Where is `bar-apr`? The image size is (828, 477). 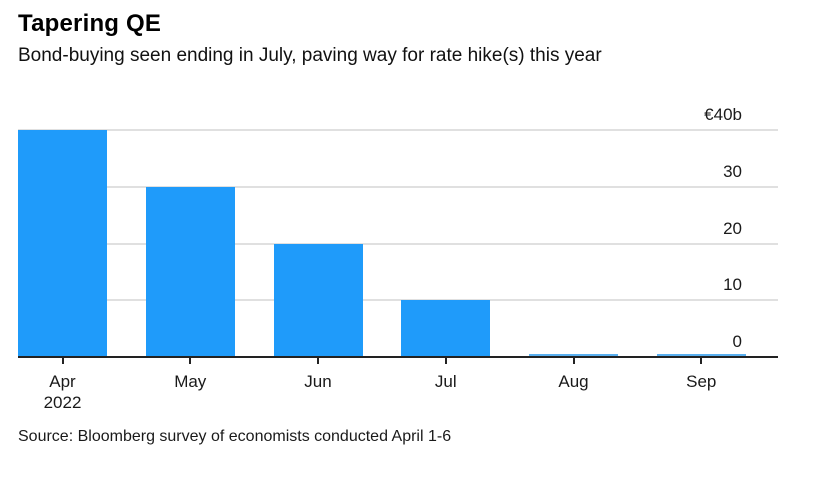 bar-apr is located at coordinates (62, 243).